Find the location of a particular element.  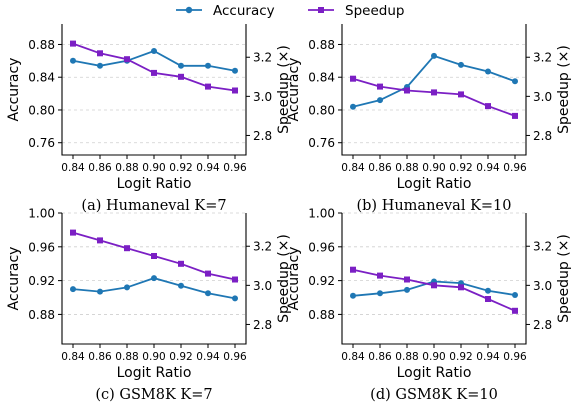

panel-caption: (d) GSM8K K=10 is located at coordinates (434, 395).